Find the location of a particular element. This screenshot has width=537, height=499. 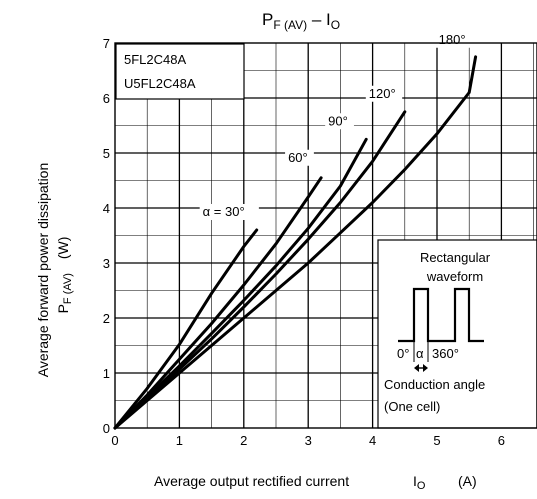

x-tick-label: 1 is located at coordinates (179, 440).